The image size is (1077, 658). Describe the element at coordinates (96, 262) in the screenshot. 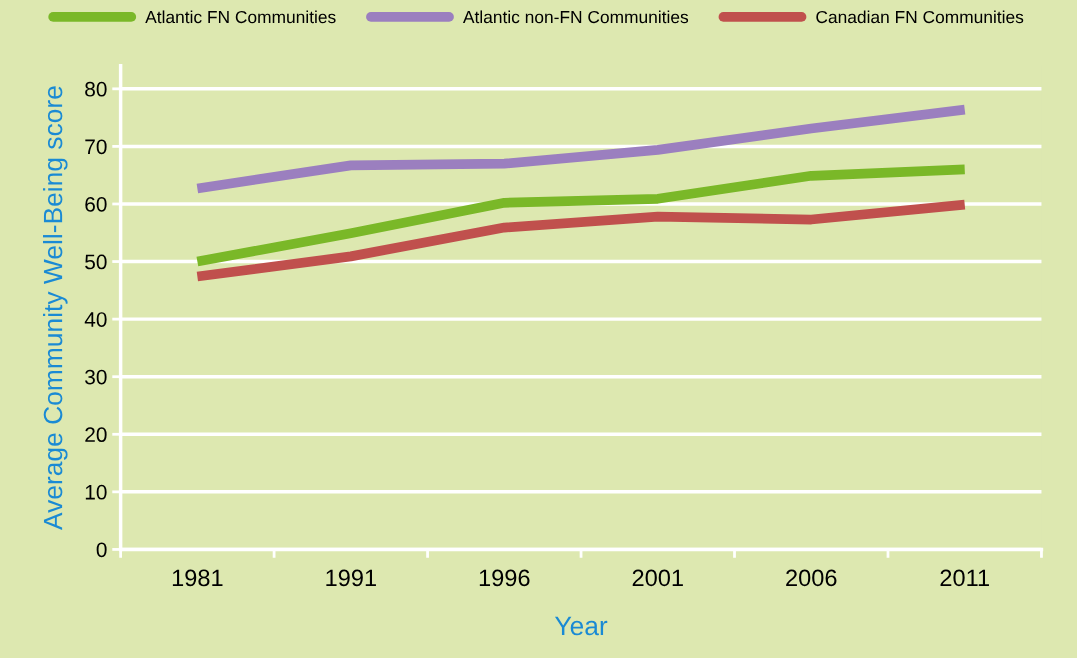

I see `y-tick-label: 50` at that location.